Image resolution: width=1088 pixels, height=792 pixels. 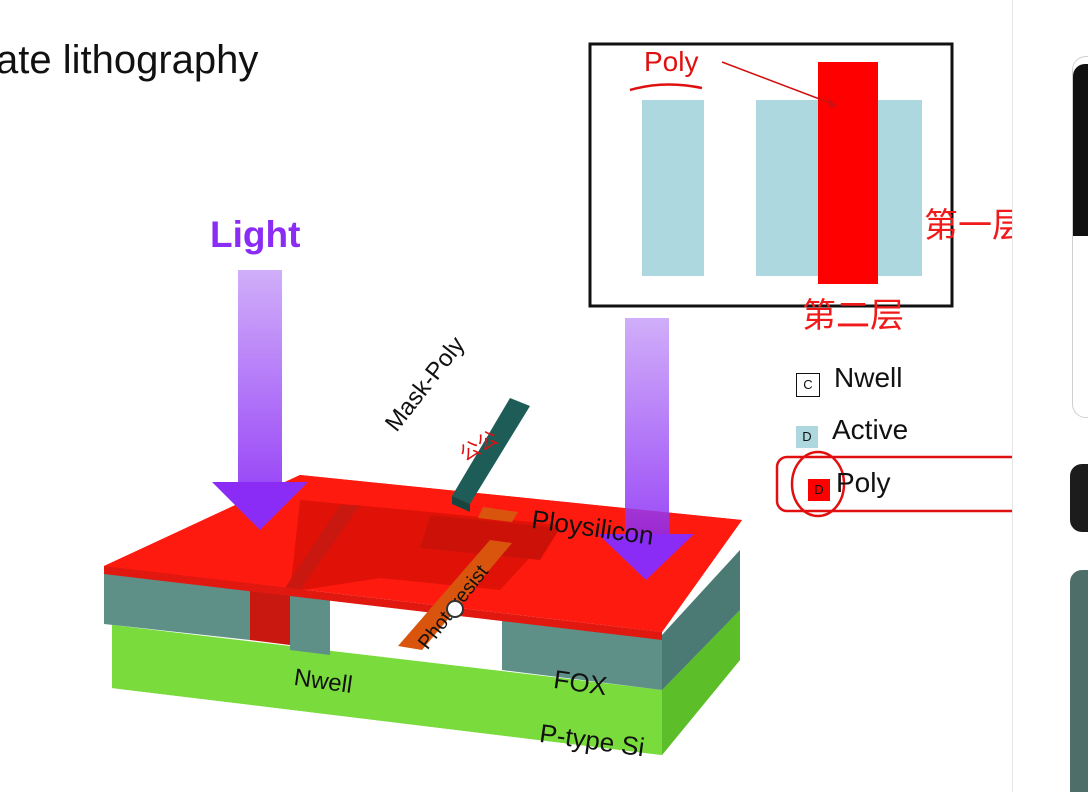 I want to click on poly-annotation: Poly, so click(x=671, y=61).